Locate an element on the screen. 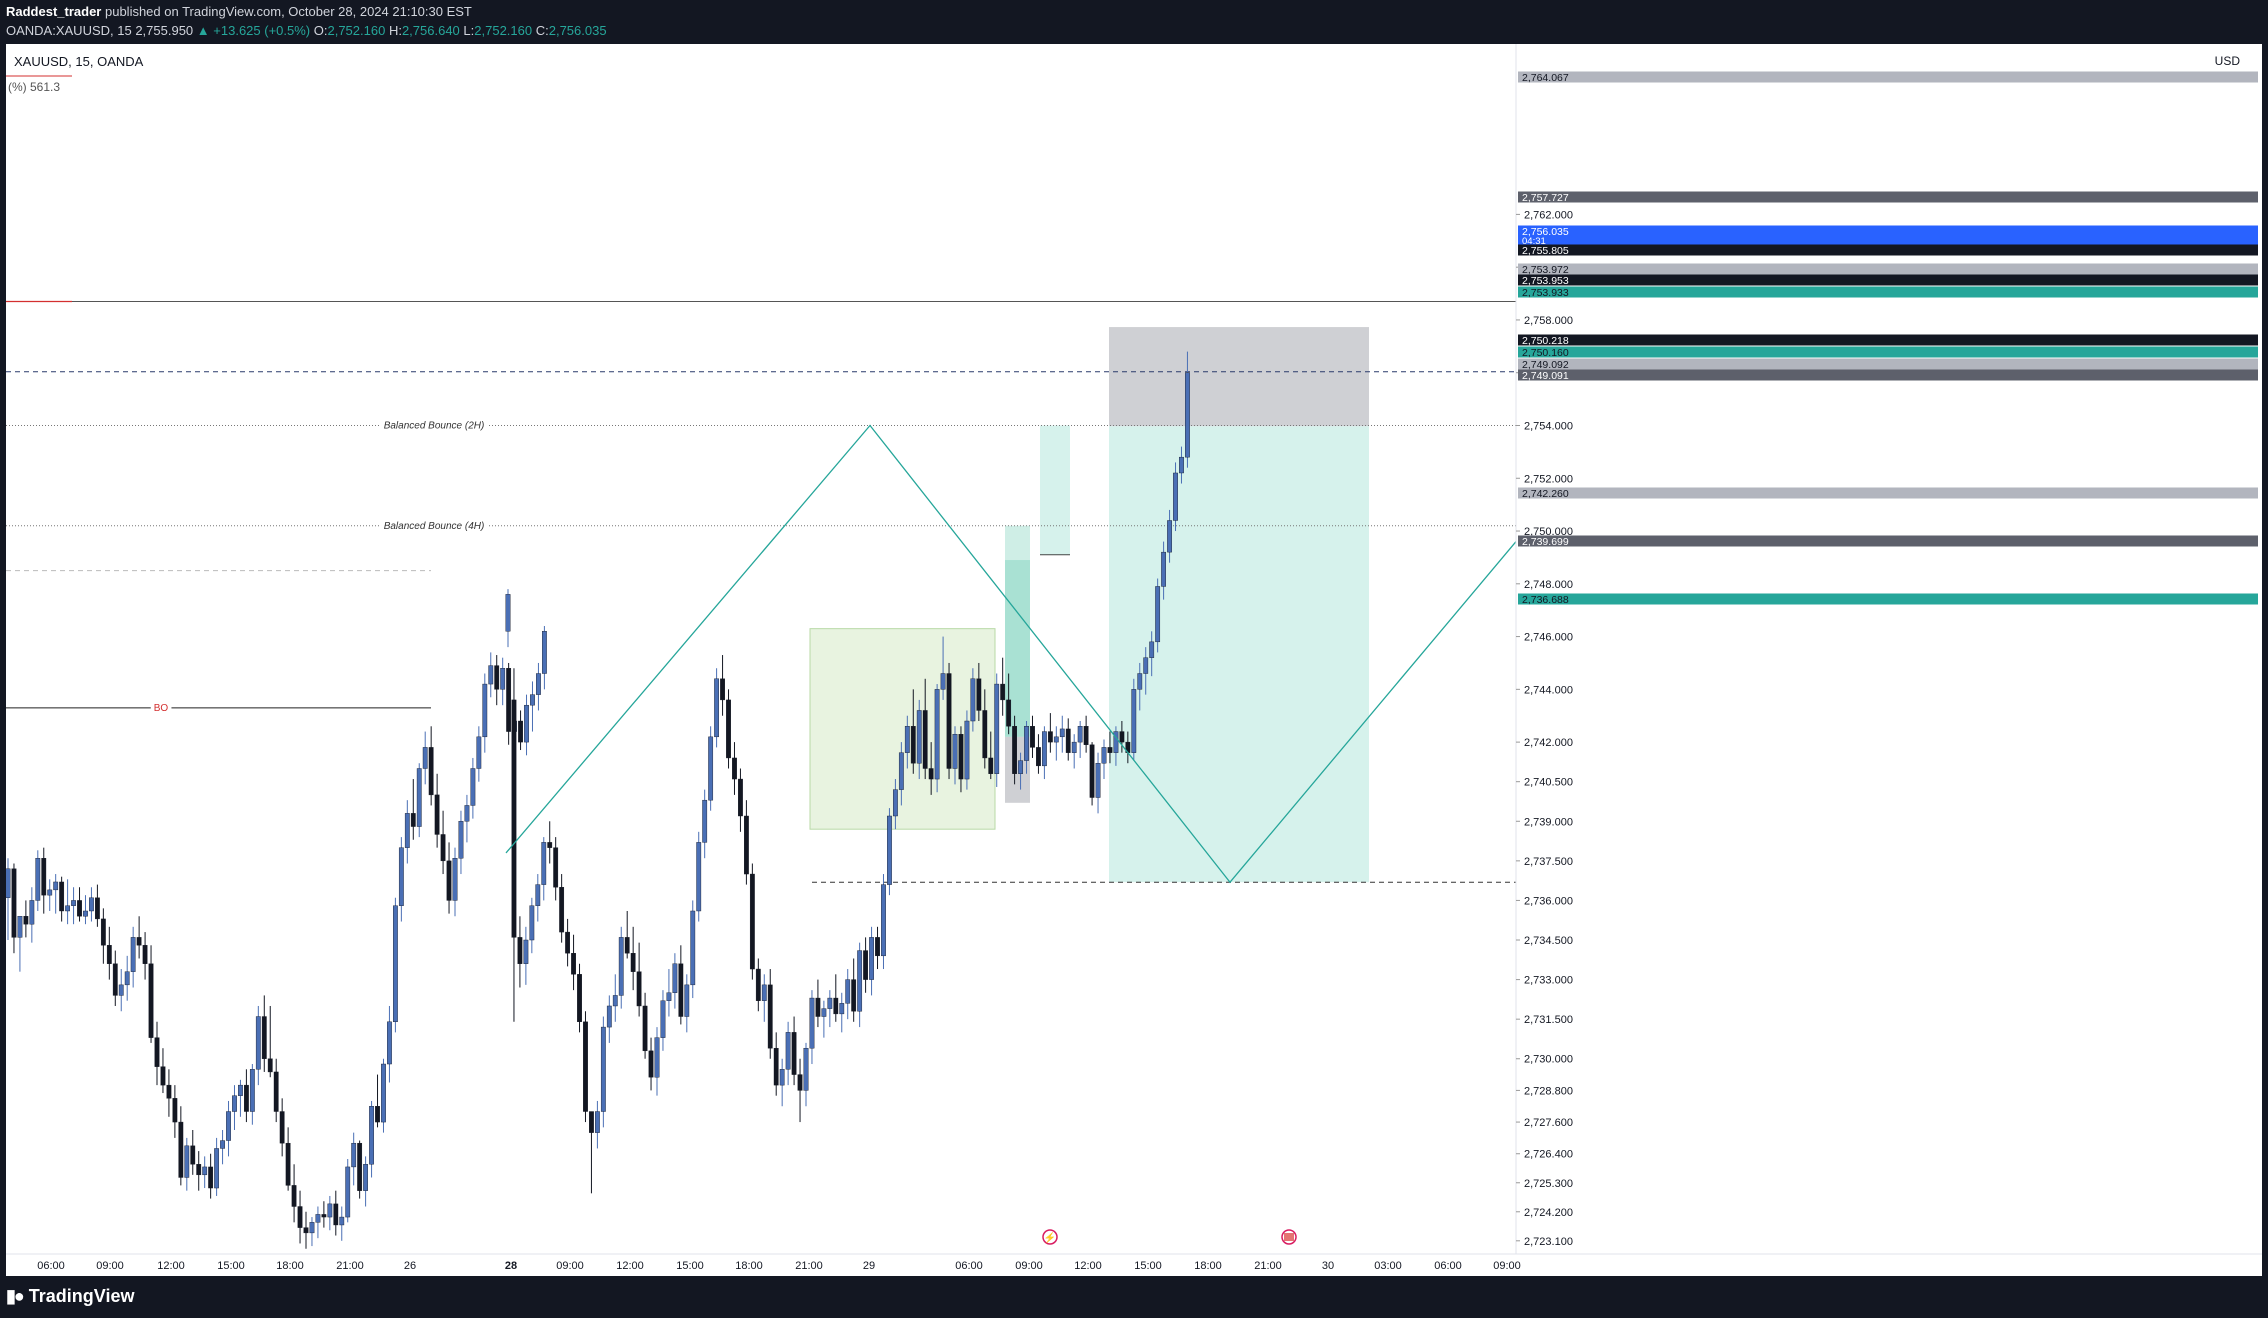  open-label: O: is located at coordinates (320, 30).